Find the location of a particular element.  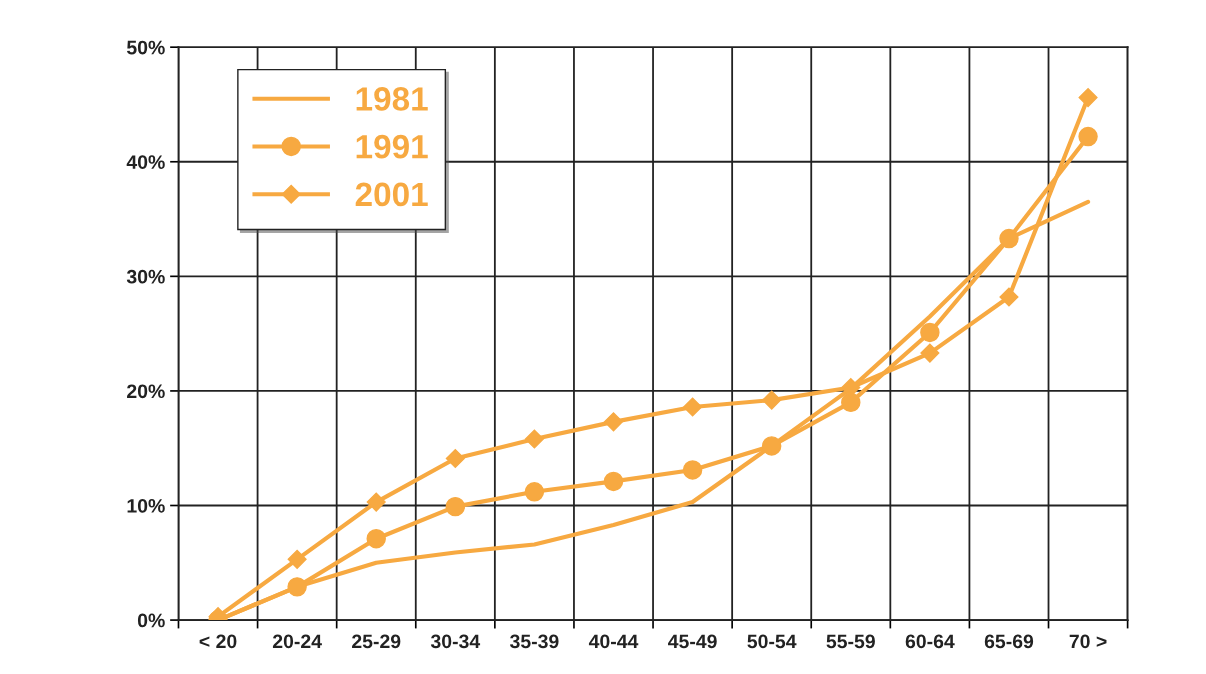

y-tick-label: 20% is located at coordinates (146, 391).